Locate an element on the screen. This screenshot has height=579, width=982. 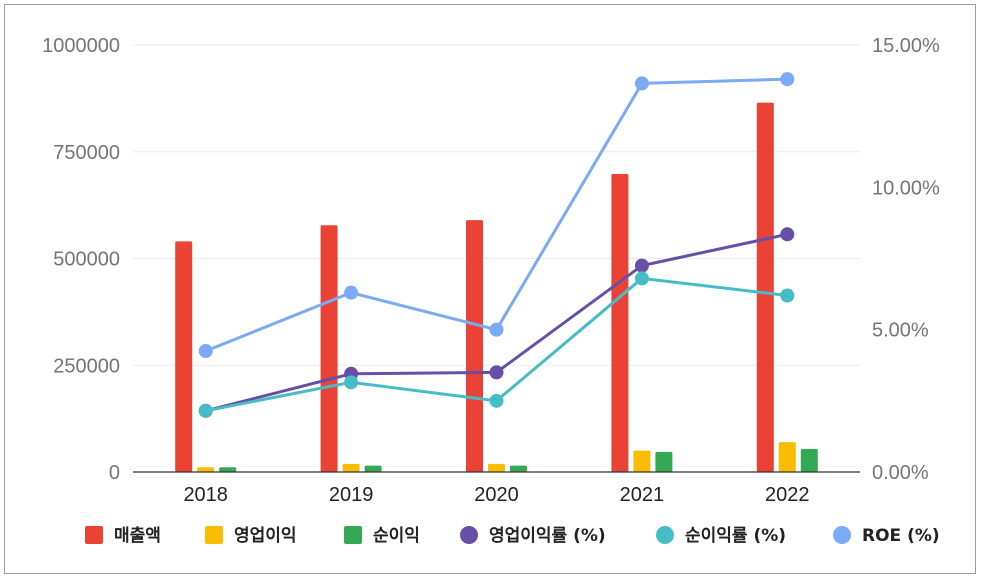
legend-label: 순이익률 (%) is located at coordinates (735, 536).